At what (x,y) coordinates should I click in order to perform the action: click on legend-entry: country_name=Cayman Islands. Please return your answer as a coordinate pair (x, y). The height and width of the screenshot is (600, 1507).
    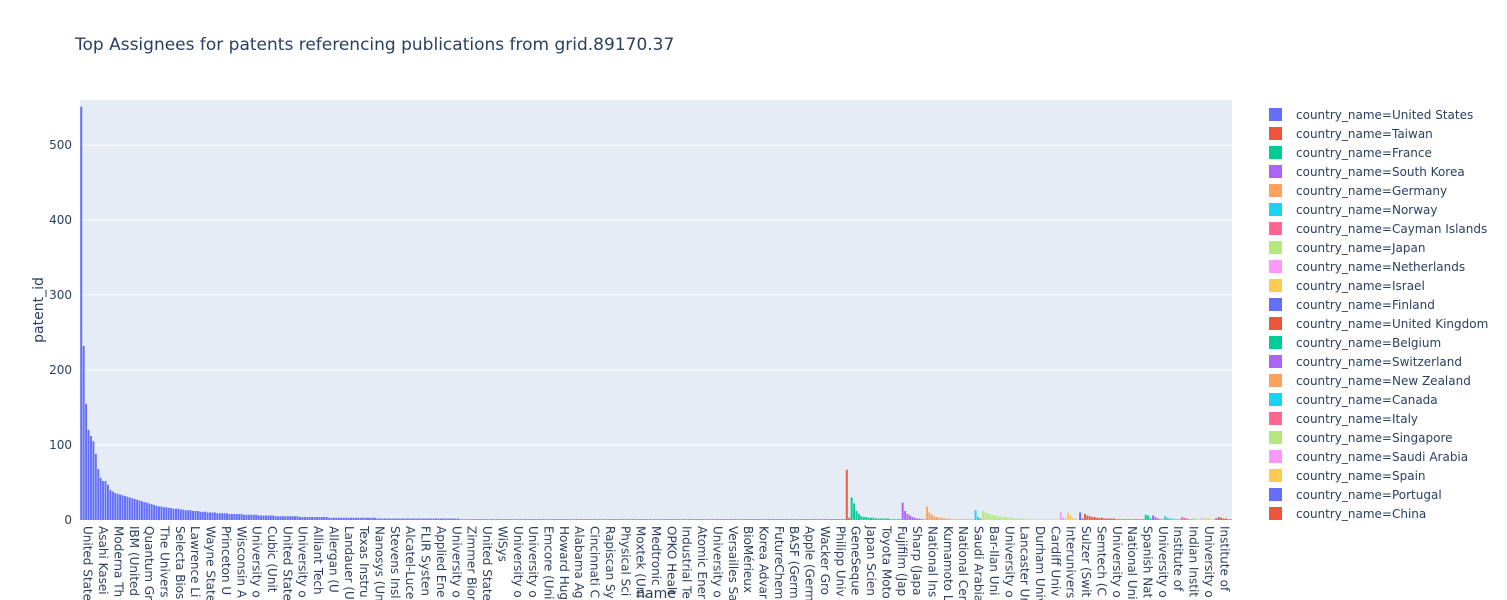
    Looking at the image, I should click on (1391, 229).